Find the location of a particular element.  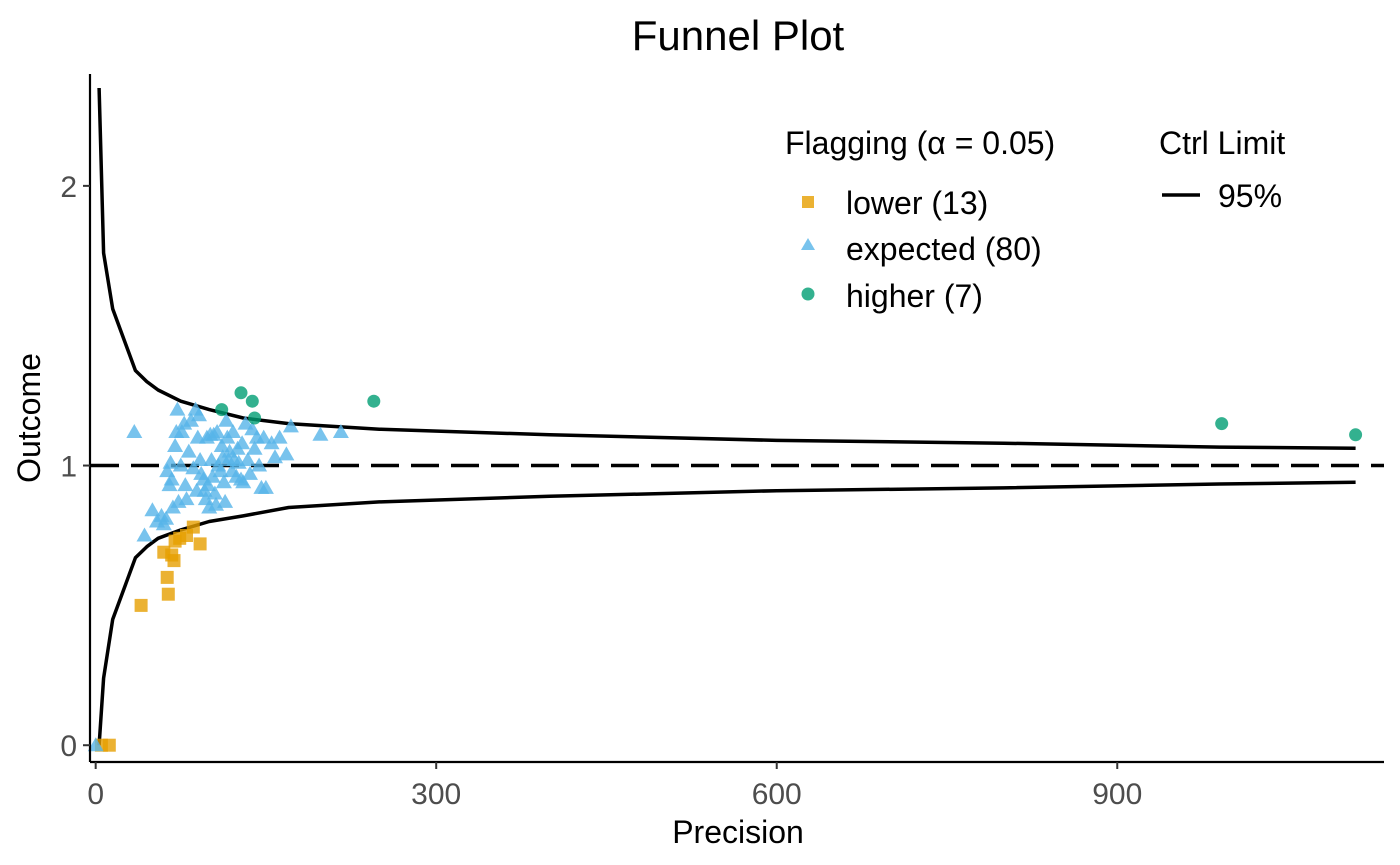

legend-limit-title: Ctrl Limit is located at coordinates (1222, 143).